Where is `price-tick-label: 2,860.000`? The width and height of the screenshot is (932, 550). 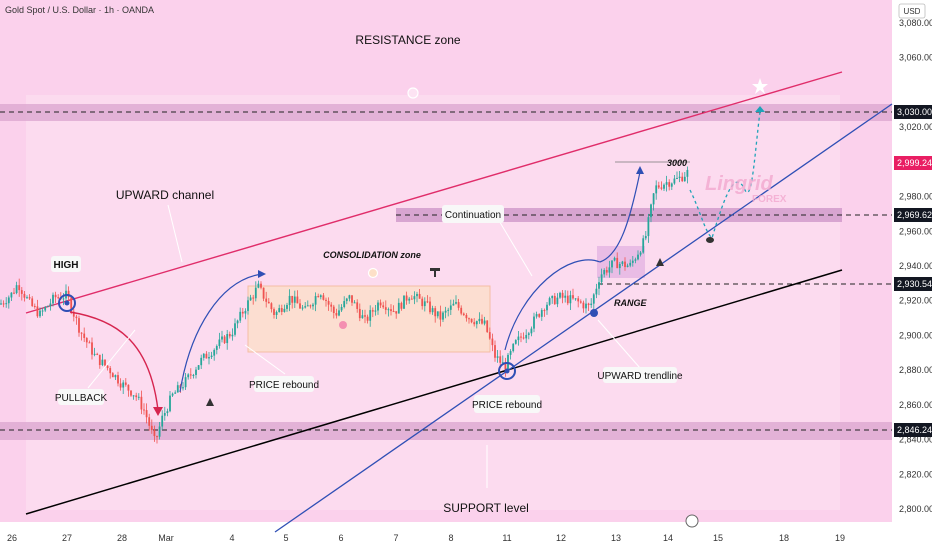 price-tick-label: 2,860.000 is located at coordinates (915, 405).